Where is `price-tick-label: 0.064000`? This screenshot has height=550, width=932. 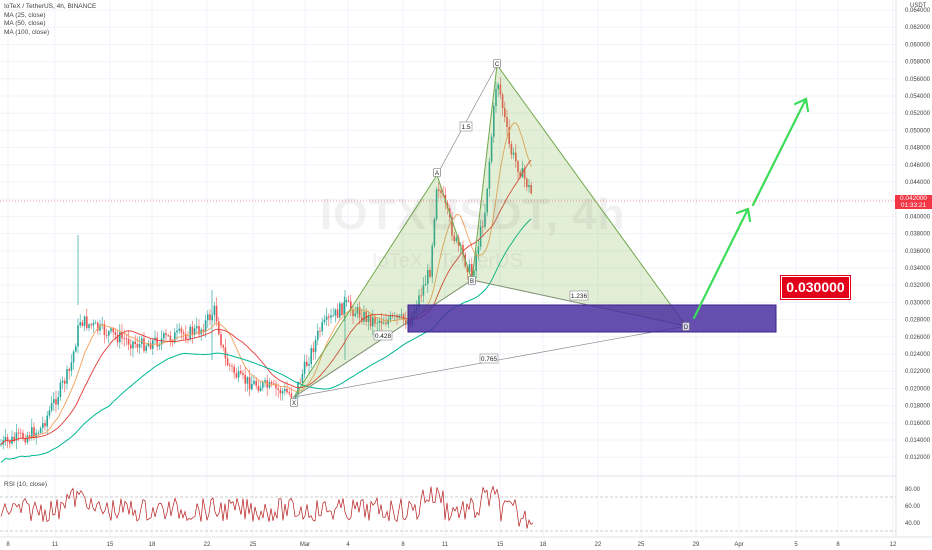 price-tick-label: 0.064000 is located at coordinates (918, 11).